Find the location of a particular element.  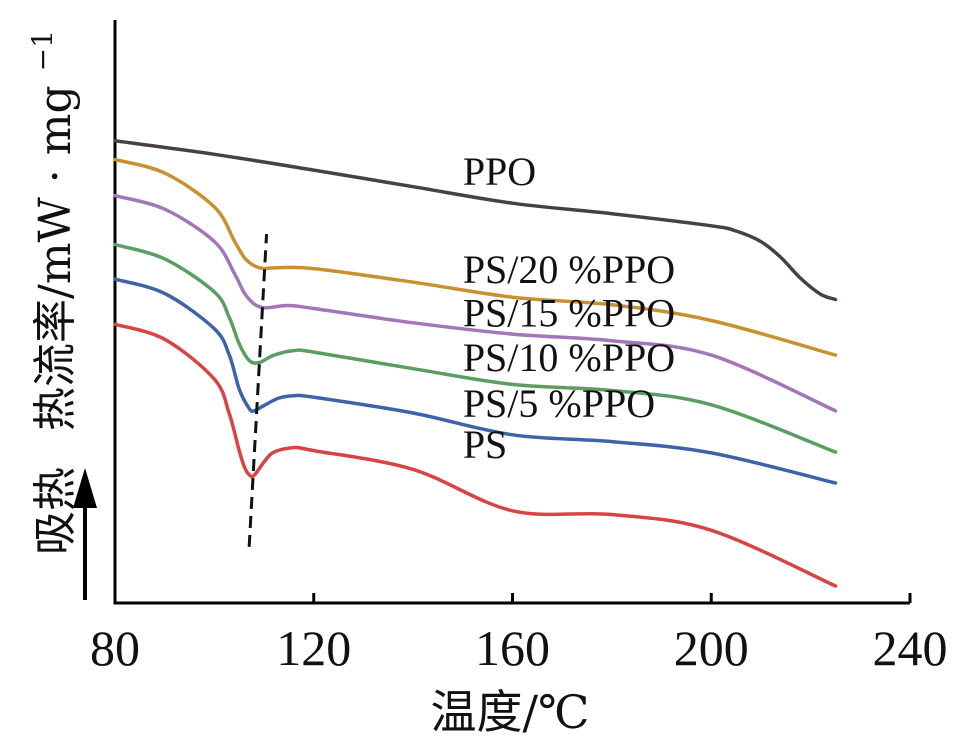

series-label-ps-20-ppo: PS/20 %PPO is located at coordinates (569, 269).